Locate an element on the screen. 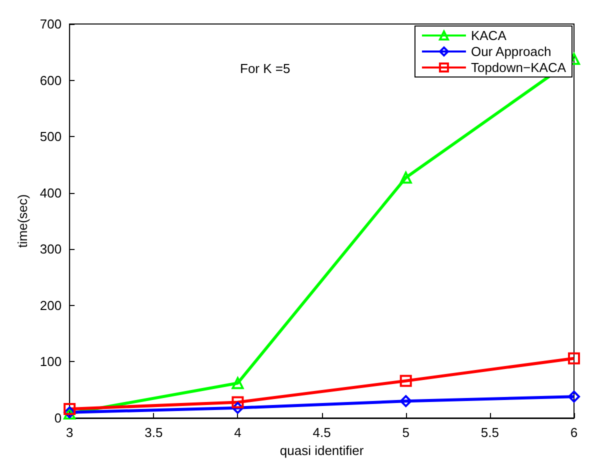 This screenshot has width=590, height=470. legend-label: Topdown−KACA is located at coordinates (518, 67).